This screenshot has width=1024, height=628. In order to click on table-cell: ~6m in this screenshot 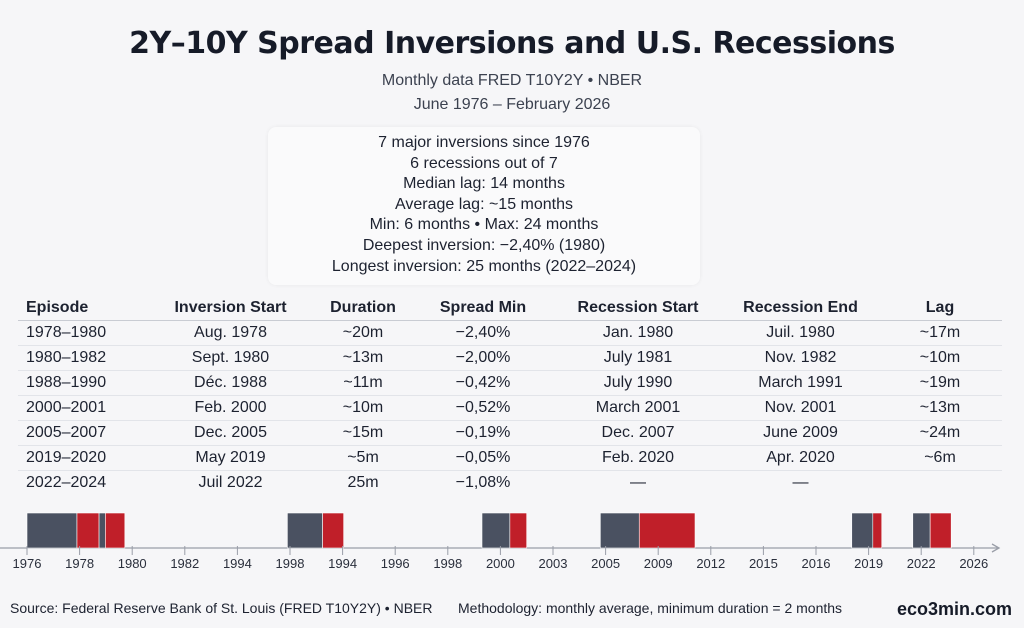, I will do `click(940, 458)`.